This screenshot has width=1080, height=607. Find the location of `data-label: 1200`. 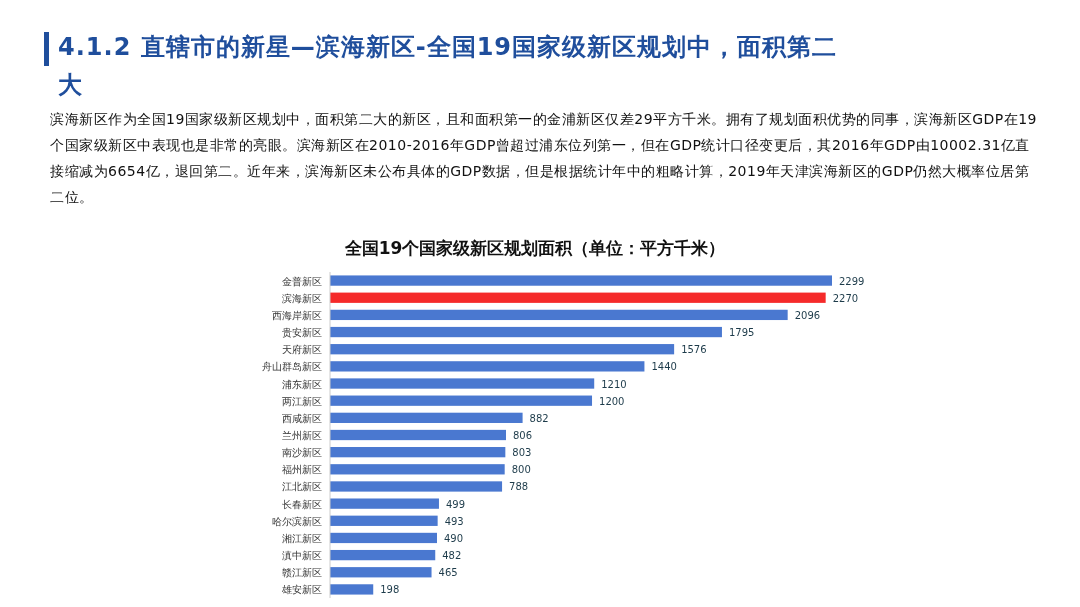

data-label: 1200 is located at coordinates (612, 401).